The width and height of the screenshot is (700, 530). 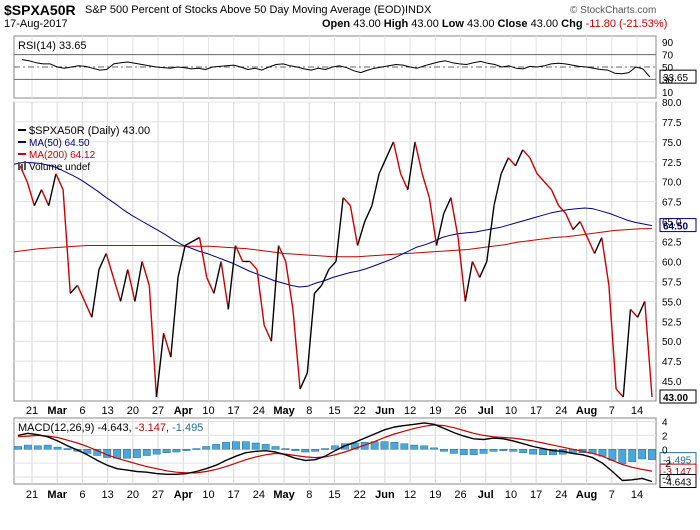 What do you see at coordinates (110, 428) in the screenshot?
I see `macd-label: MACD(12,26,9) -4.643, -3.147, -1.495` at bounding box center [110, 428].